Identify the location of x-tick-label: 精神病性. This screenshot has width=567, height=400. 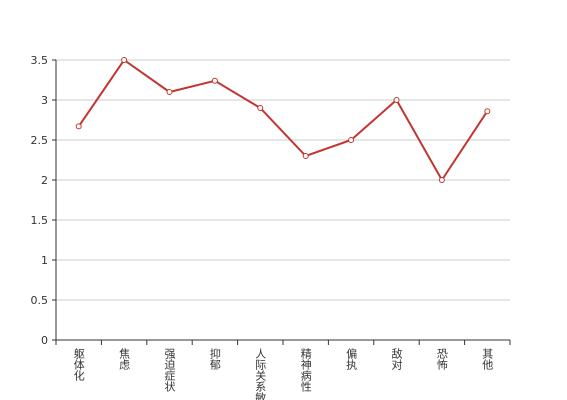
(305, 370).